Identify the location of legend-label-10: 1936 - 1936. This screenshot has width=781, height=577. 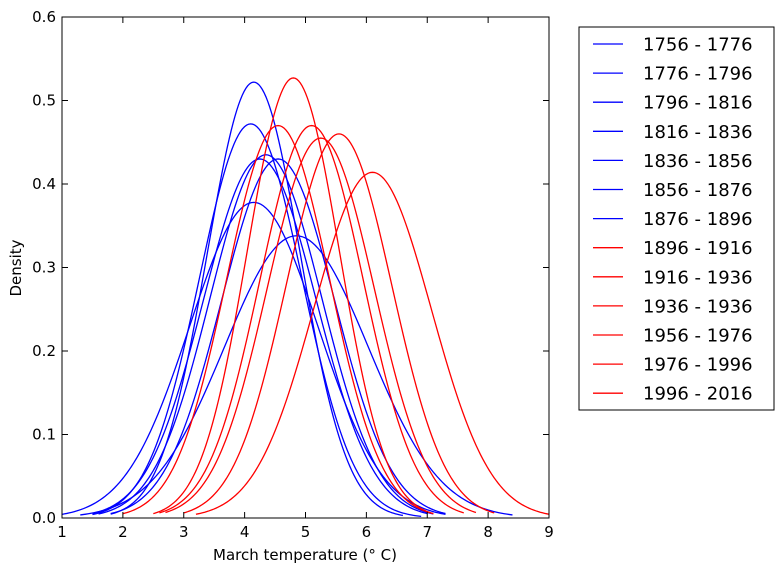
(698, 306).